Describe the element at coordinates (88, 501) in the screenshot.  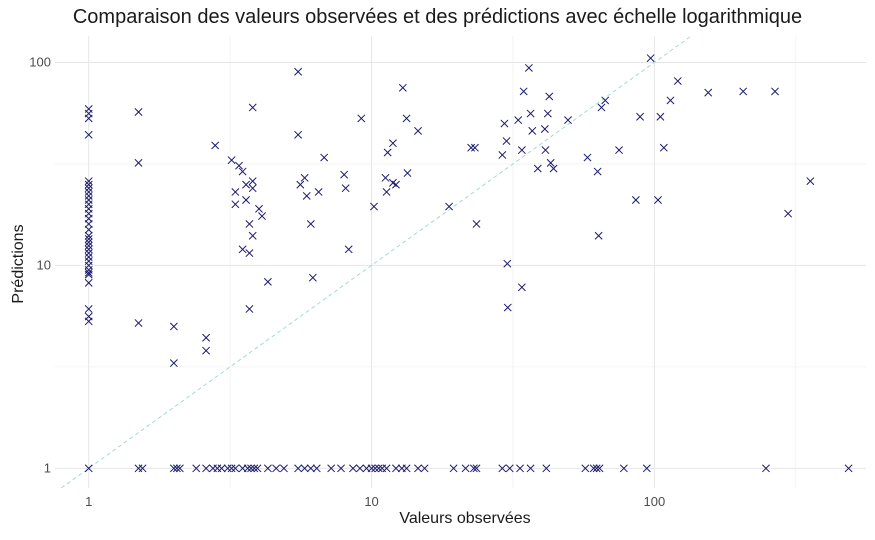
I see `x-tick-label: 1` at that location.